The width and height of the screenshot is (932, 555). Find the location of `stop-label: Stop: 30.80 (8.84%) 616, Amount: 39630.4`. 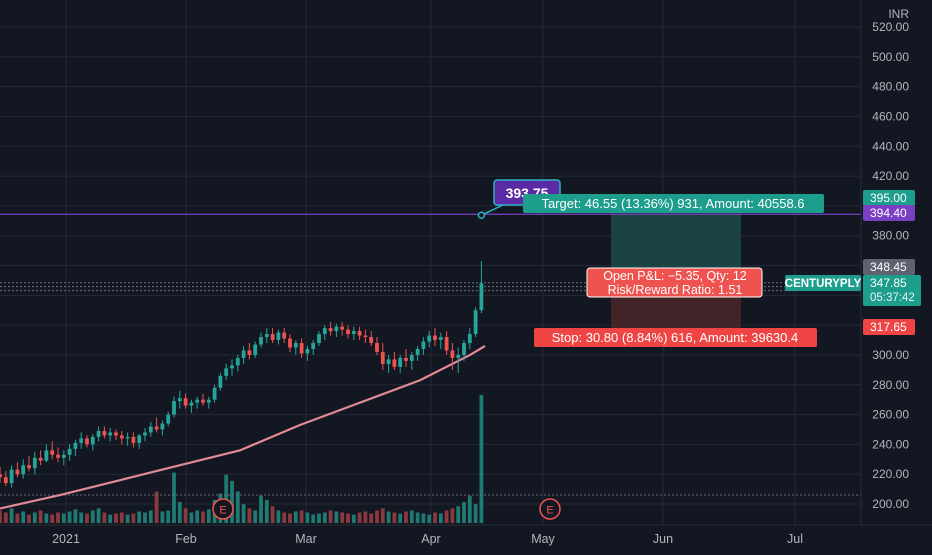

stop-label: Stop: 30.80 (8.84%) 616, Amount: 39630.4 is located at coordinates (675, 337).